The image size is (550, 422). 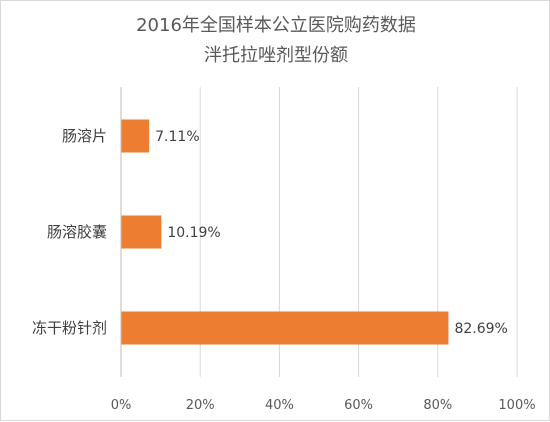 I want to click on chart-title: 2016年全国样本公立医院购药数据, so click(x=276, y=25).